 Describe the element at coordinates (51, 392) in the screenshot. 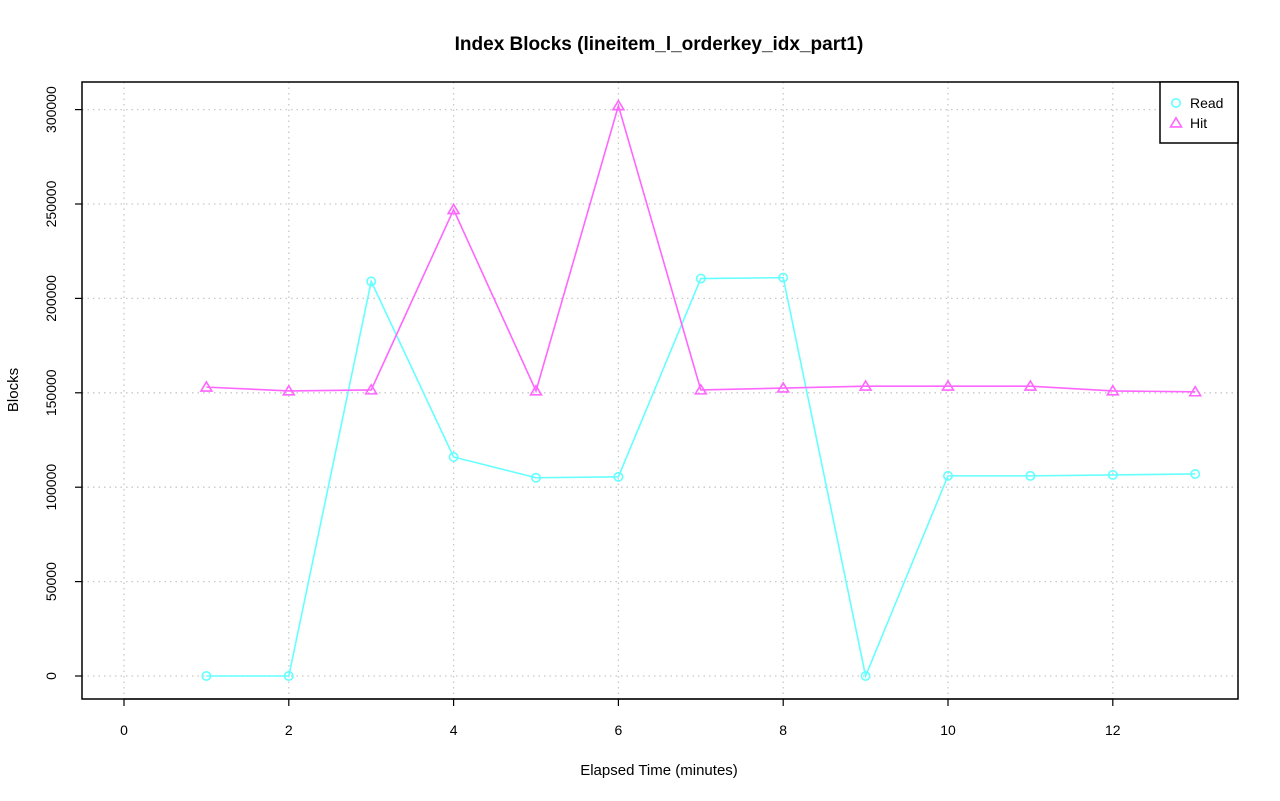

I see `y-tick-label: 150000` at that location.